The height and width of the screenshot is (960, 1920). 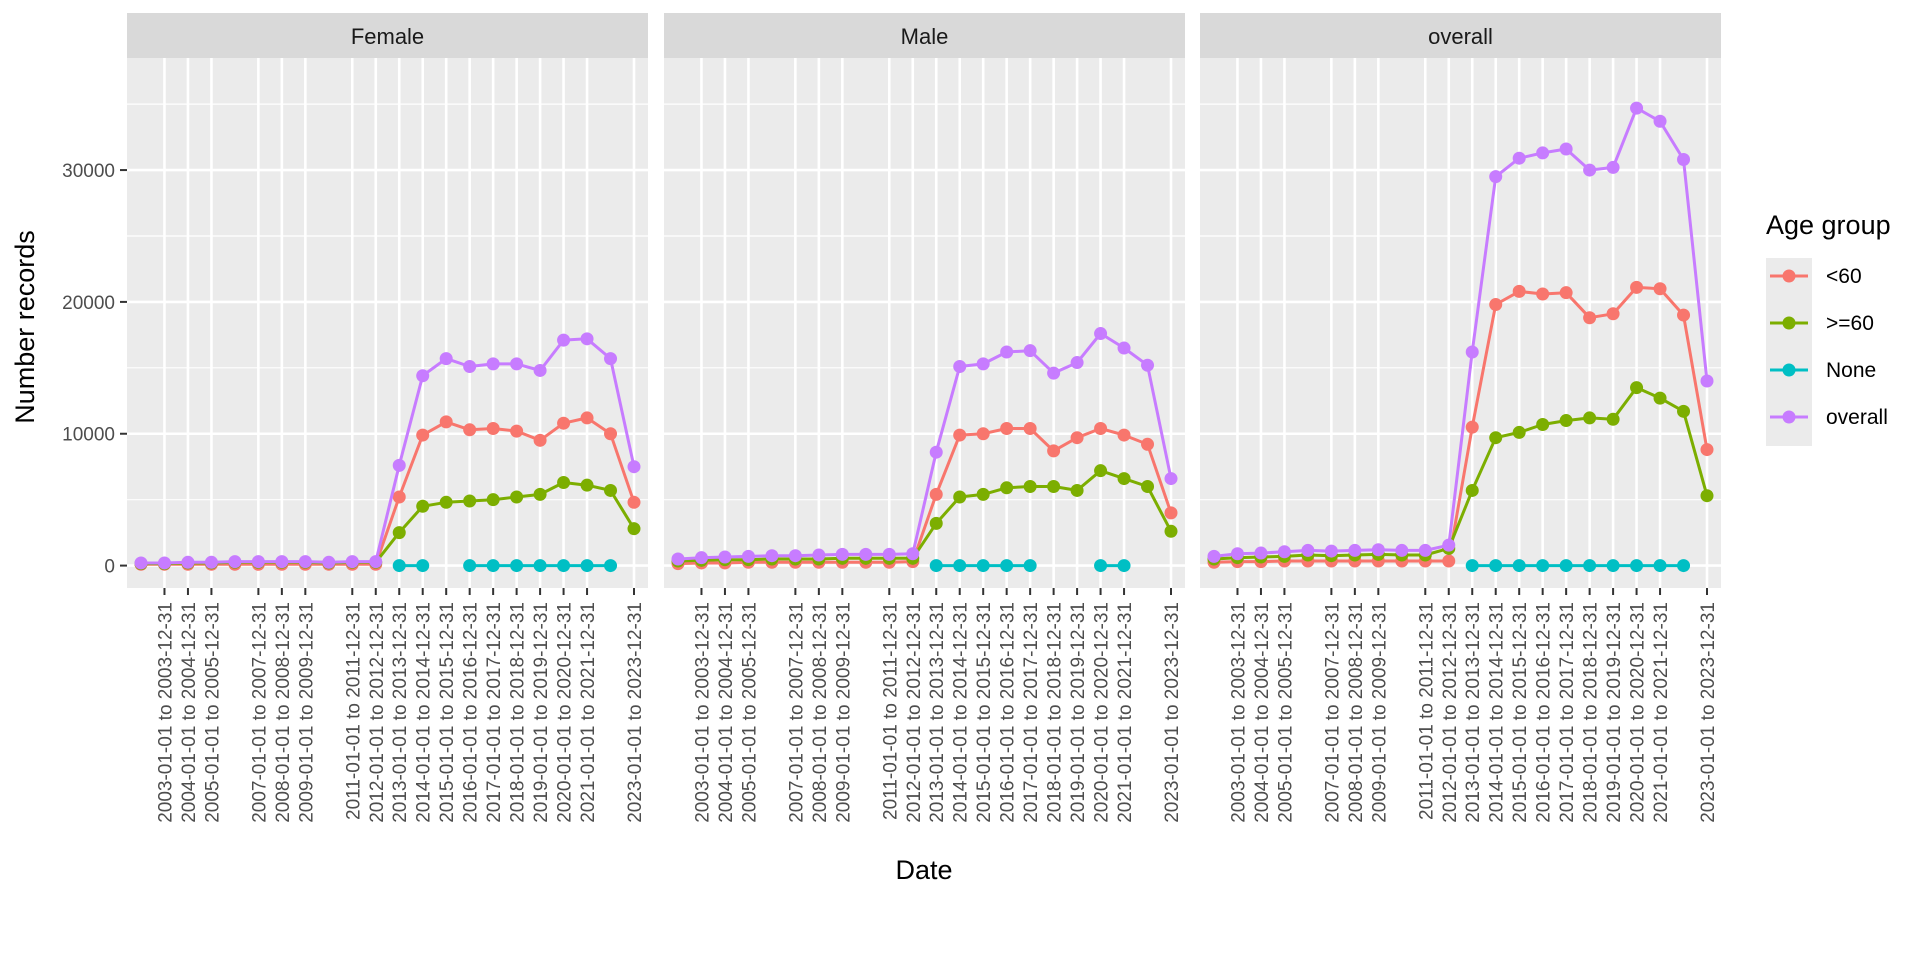 What do you see at coordinates (1638, 712) in the screenshot?
I see `x-tick-label: 2020-01-01 to 2020-12-31` at bounding box center [1638, 712].